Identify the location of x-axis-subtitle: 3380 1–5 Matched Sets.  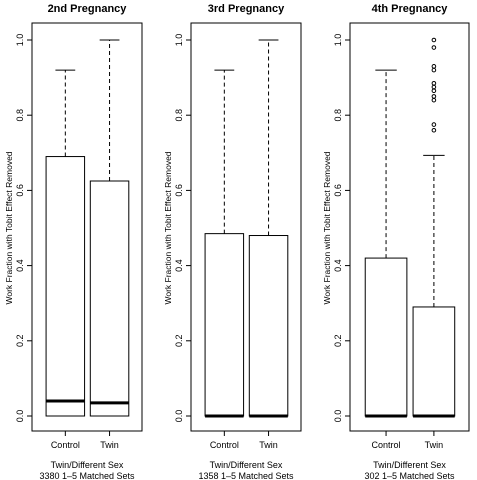
(87, 475).